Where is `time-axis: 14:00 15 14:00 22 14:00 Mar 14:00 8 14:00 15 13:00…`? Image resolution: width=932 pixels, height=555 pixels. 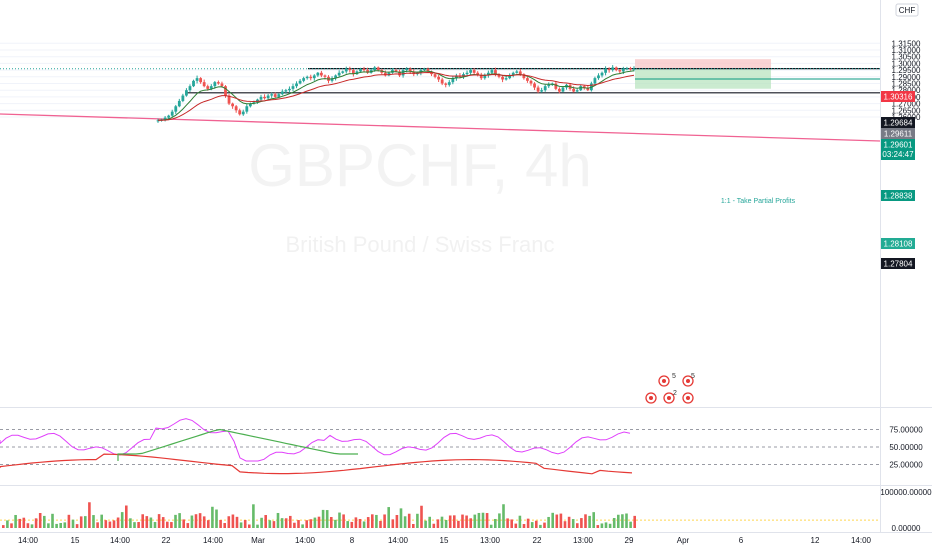
time-axis: 14:00 15 14:00 22 14:00 Mar 14:00 8 14:00 15 13:00… is located at coordinates (445, 540).